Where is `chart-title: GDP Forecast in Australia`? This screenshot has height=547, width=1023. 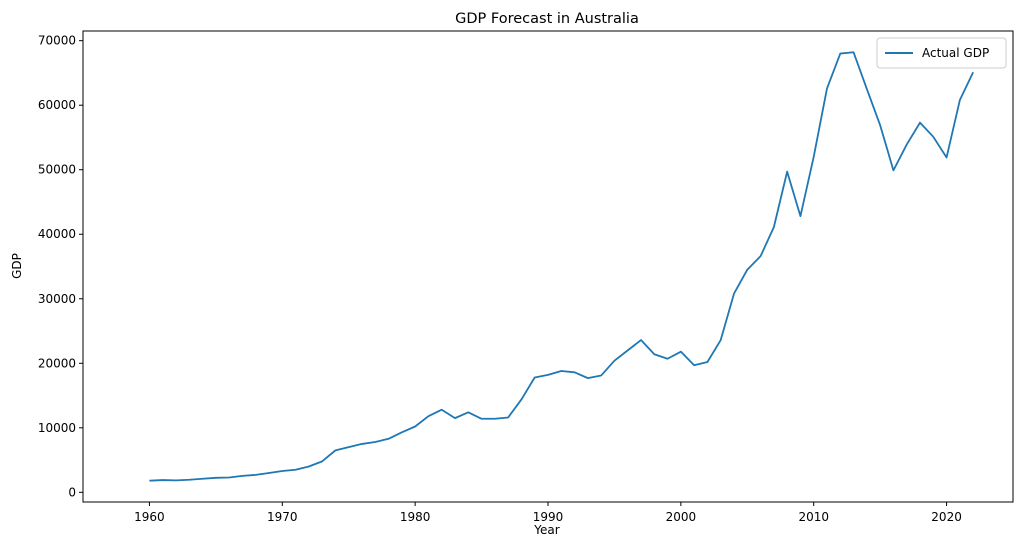 chart-title: GDP Forecast in Australia is located at coordinates (547, 19).